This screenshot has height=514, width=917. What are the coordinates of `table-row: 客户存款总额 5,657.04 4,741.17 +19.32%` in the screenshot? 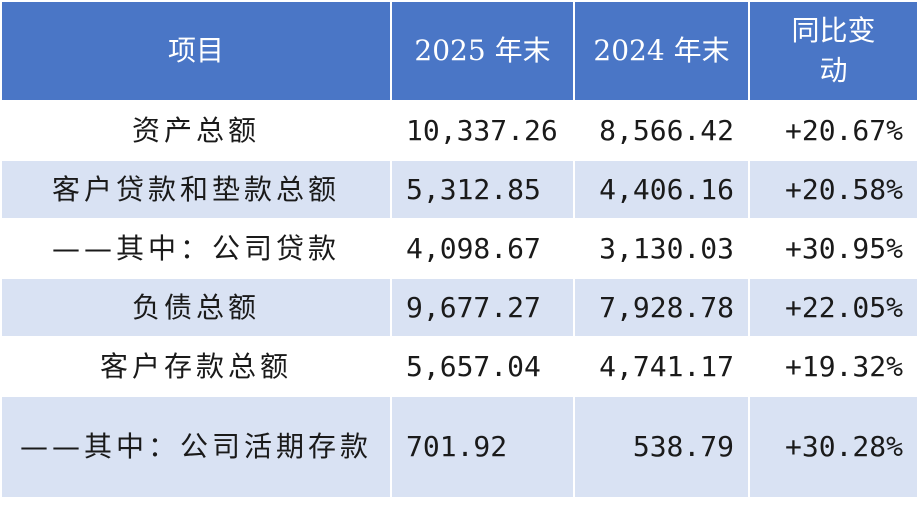 It's located at (458, 366).